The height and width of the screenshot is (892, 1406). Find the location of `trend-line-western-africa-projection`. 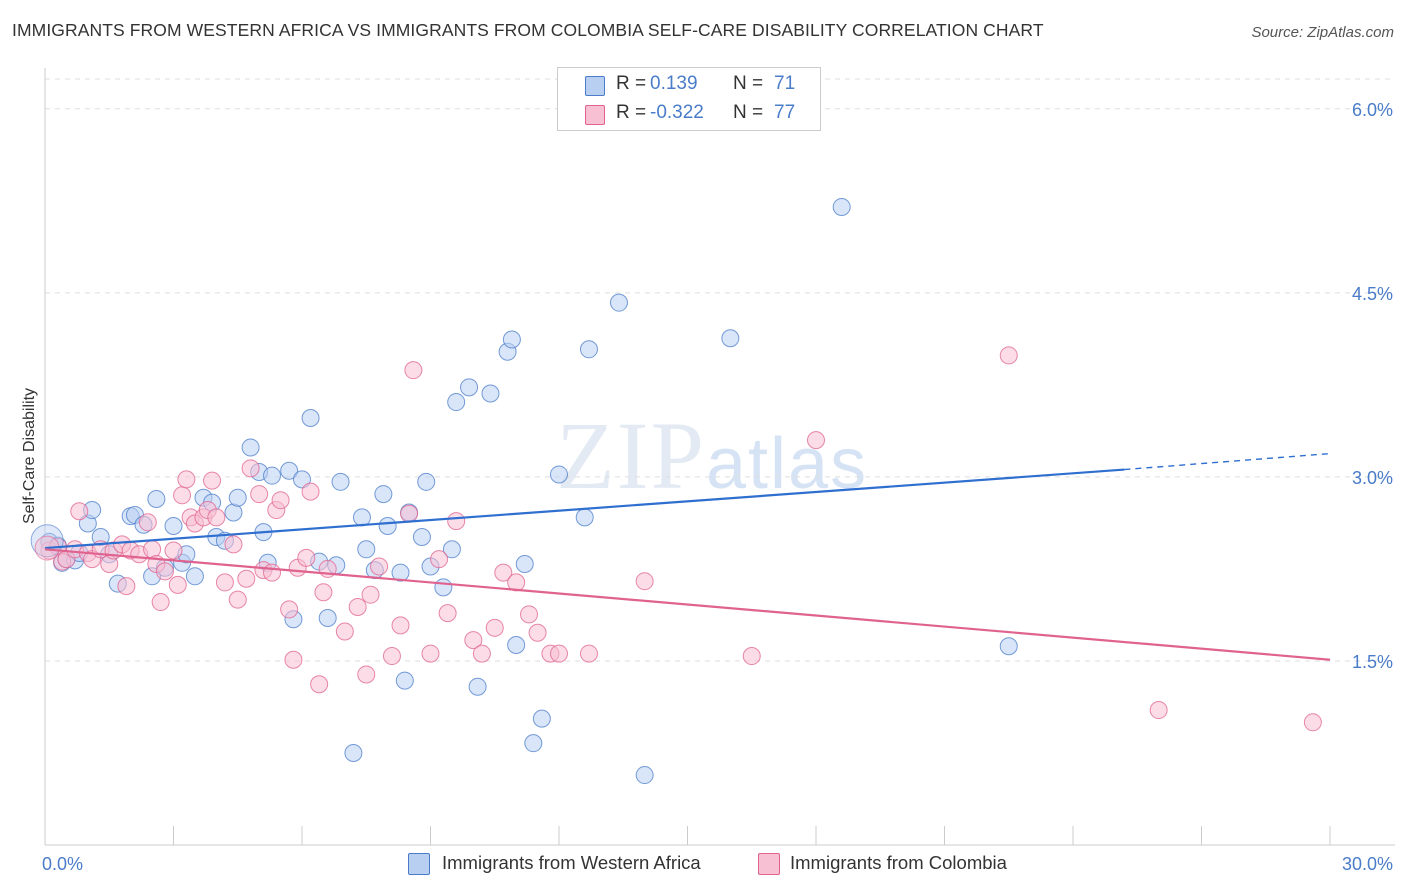

trend-line-western-africa-projection is located at coordinates (1227, 461).